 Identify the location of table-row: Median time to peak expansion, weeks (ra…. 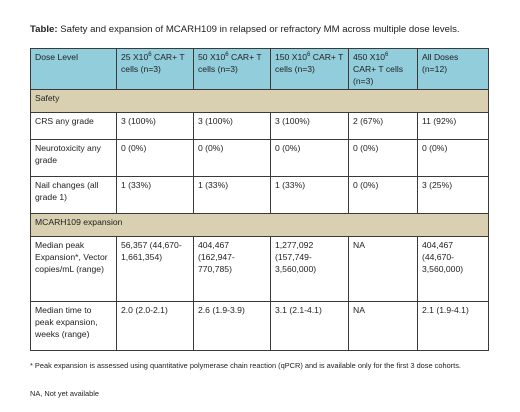
(259, 326).